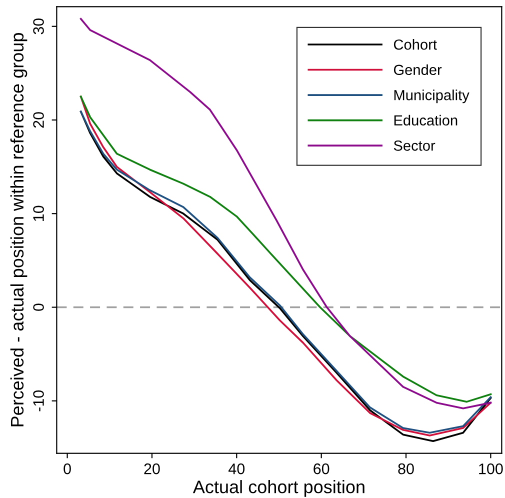 This screenshot has height=498, width=505. What do you see at coordinates (38, 26) in the screenshot?
I see `y-tick-label: 30` at bounding box center [38, 26].